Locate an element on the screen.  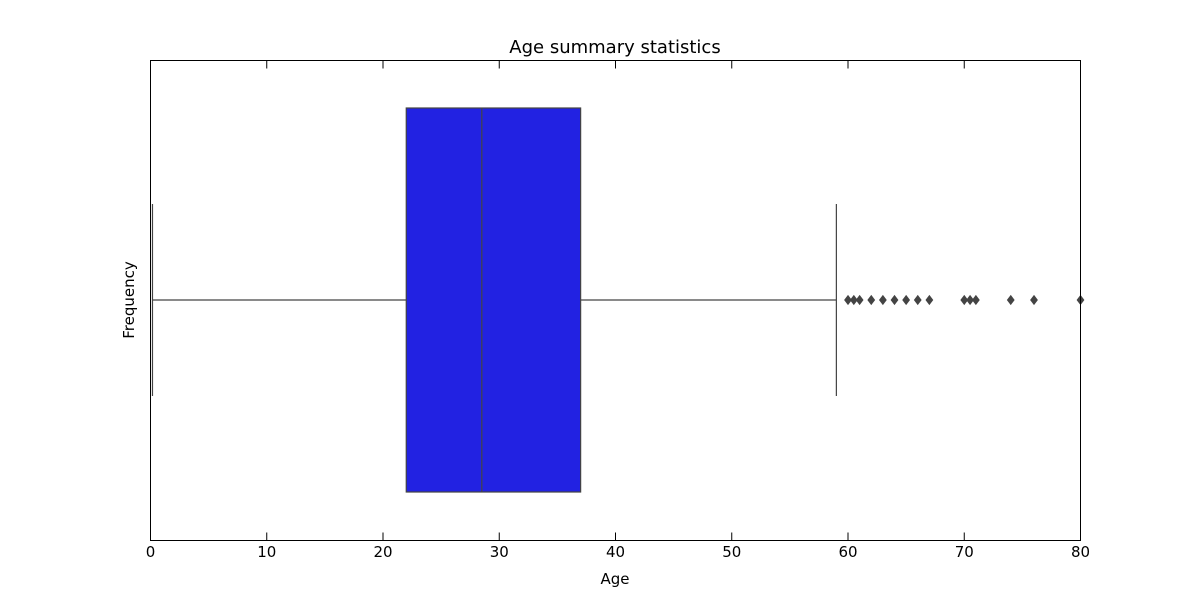
x-tick-label: 40 is located at coordinates (615, 552).